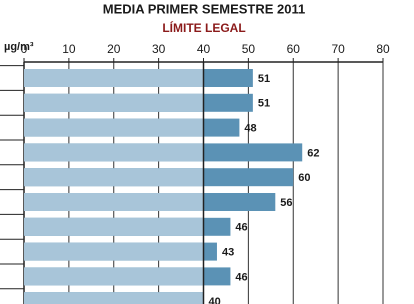 This screenshot has height=304, width=414. I want to click on x-tick-label: 70, so click(338, 49).